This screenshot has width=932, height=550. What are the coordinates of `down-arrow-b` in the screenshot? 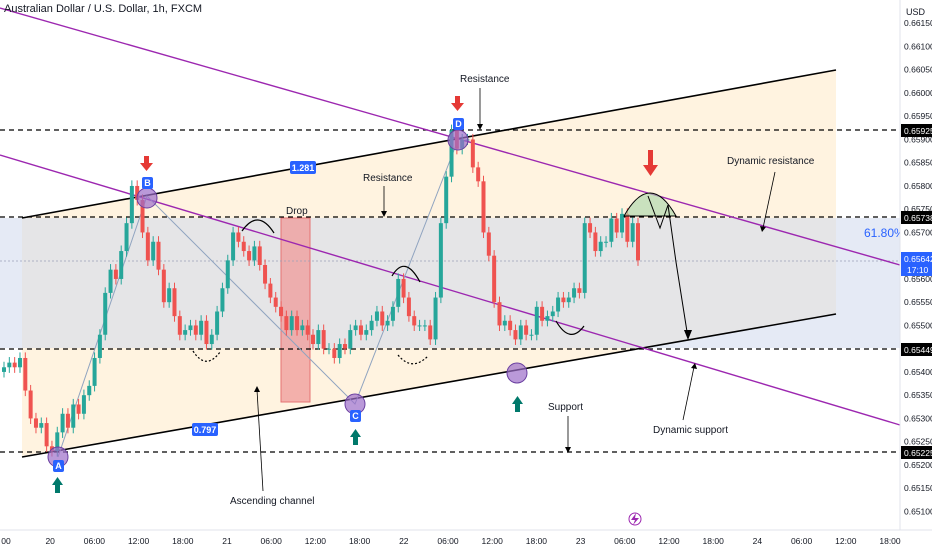 It's located at (146, 163).